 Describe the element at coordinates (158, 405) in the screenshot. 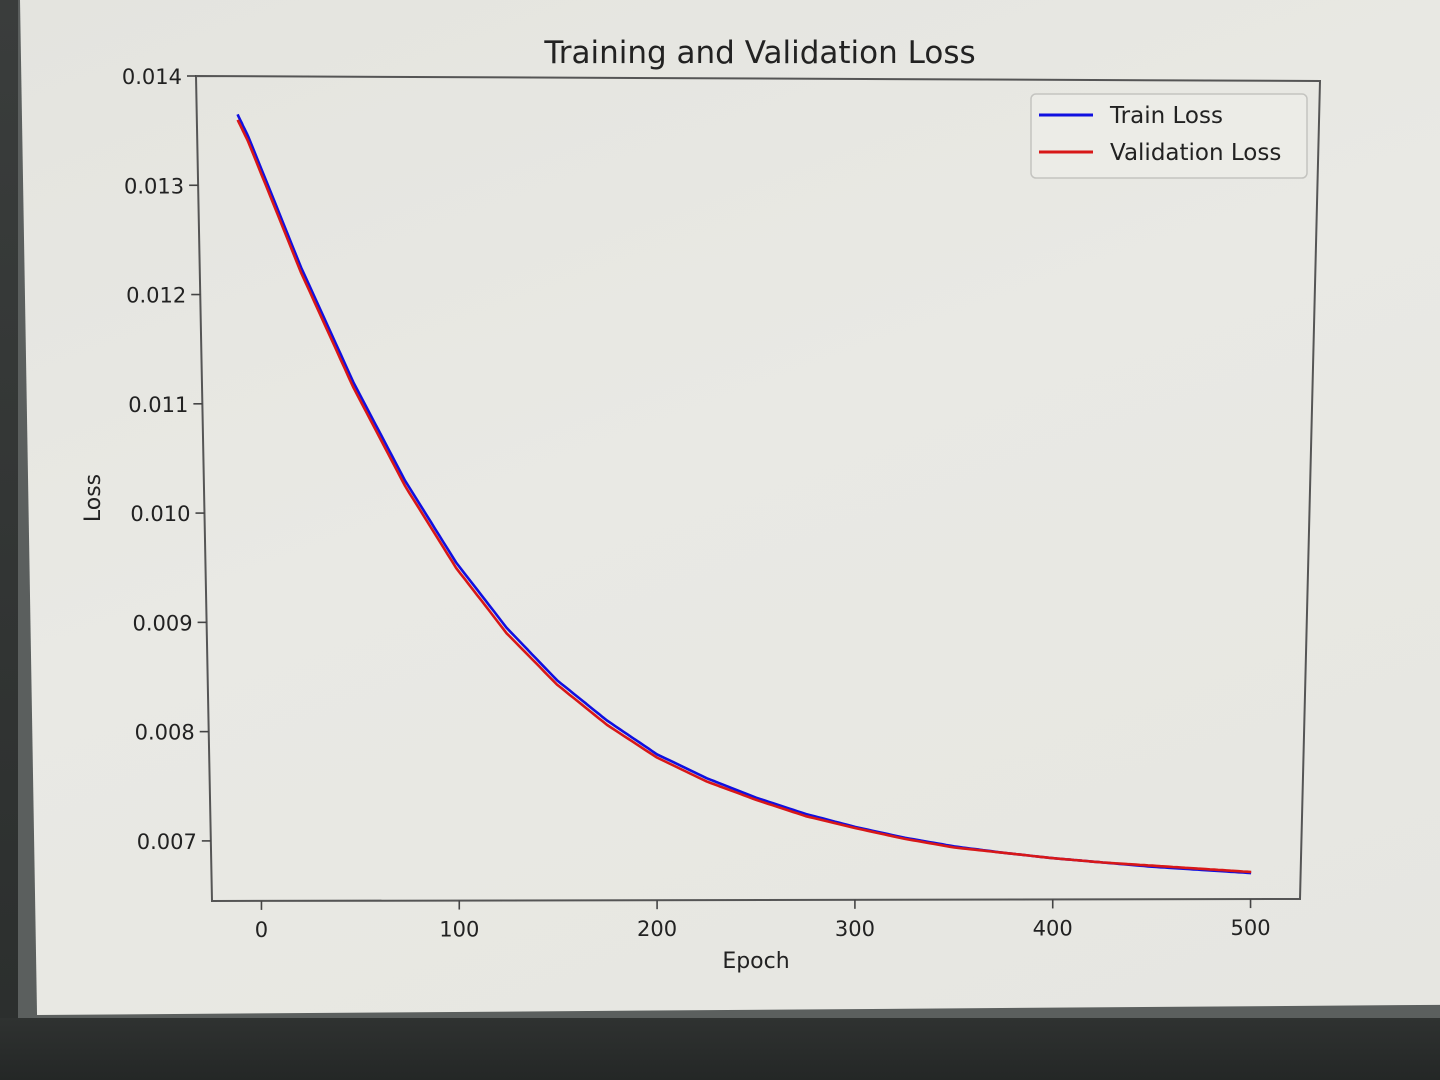

I see `y-tick-label: 0.011` at that location.